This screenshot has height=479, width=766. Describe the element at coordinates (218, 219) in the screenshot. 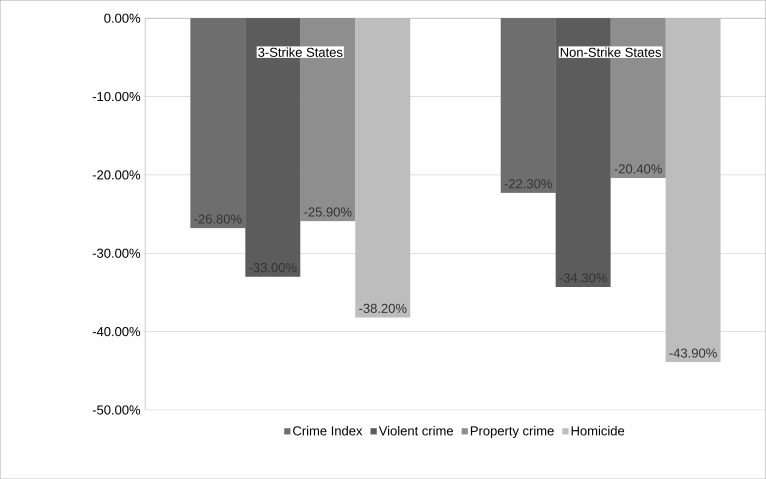

I see `data-label: -26.80%` at that location.